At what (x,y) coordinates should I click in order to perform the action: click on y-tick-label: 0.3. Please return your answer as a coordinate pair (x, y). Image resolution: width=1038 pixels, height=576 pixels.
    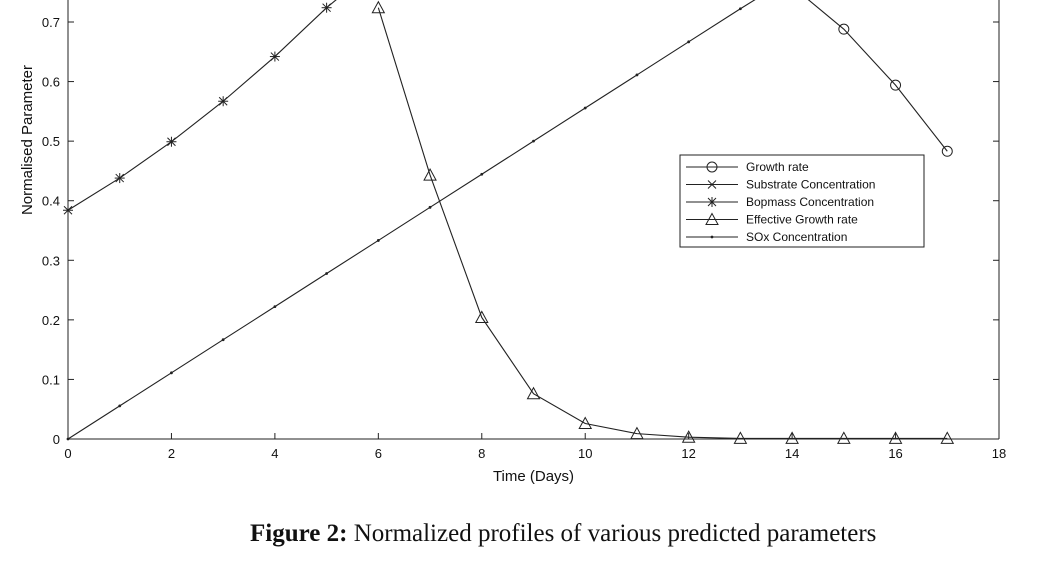
    Looking at the image, I should click on (51, 260).